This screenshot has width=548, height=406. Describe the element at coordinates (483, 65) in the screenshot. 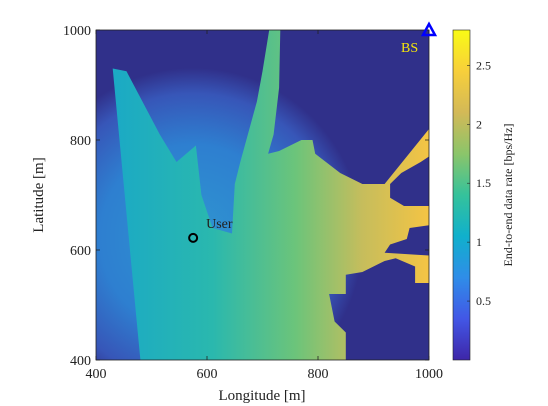

I see `colorbar-tick-label: 2.5` at that location.